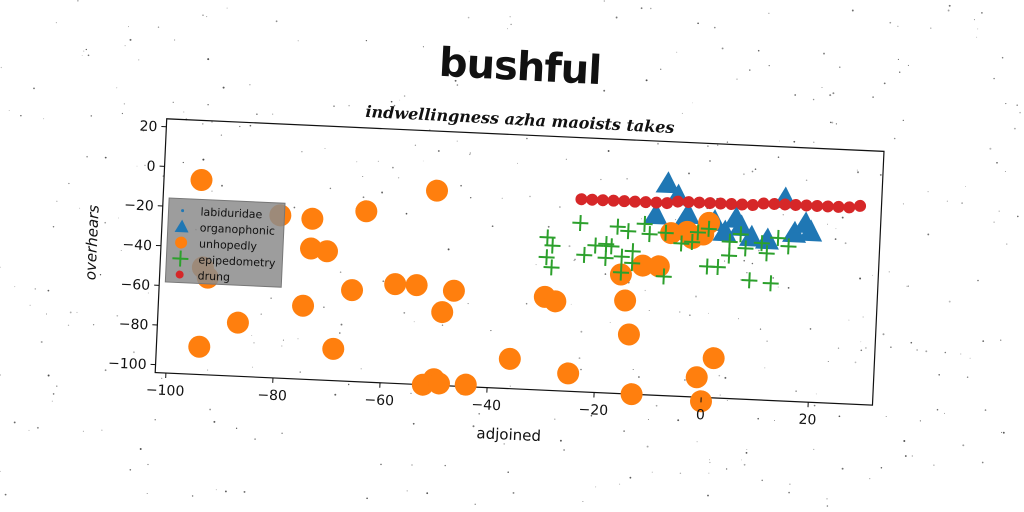 This screenshot has height=512, width=1024. What do you see at coordinates (740, 225) in the screenshot?
I see `organophonic-point` at bounding box center [740, 225].